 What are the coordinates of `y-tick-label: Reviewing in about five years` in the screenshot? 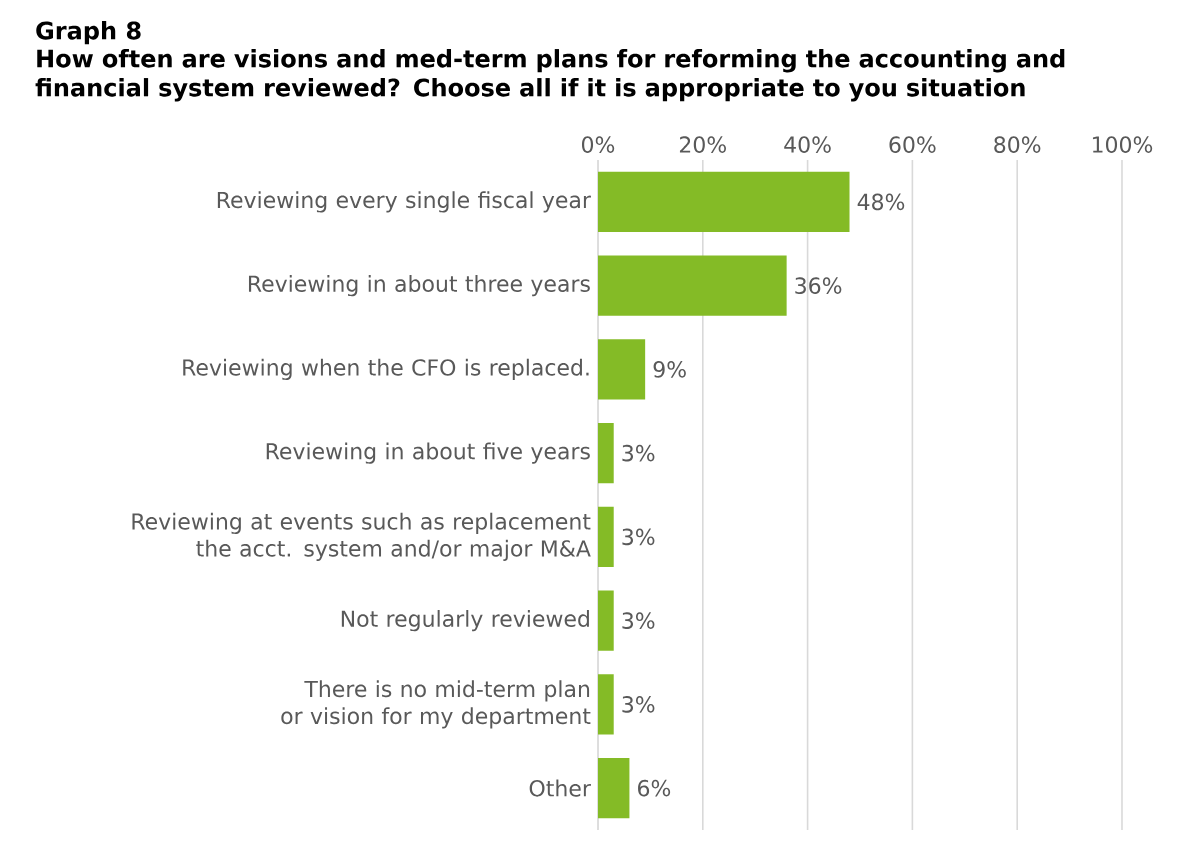 It's located at (428, 453).